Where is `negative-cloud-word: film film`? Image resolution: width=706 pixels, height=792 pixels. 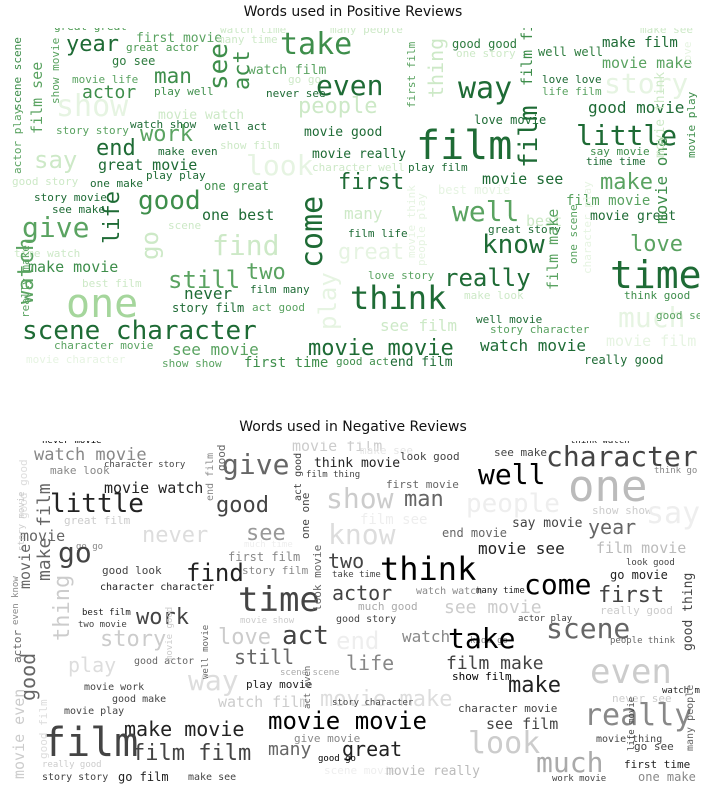
negative-cloud-word: film film is located at coordinates (192, 753).